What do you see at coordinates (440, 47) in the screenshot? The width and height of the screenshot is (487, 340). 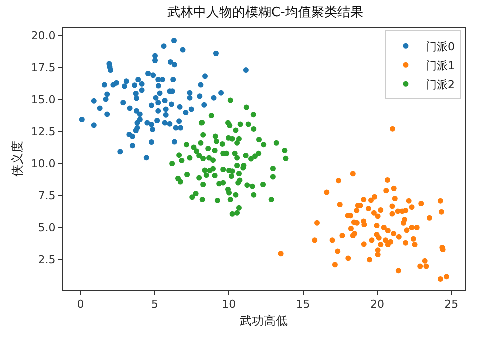 I see `legend-label: 门派0` at bounding box center [440, 47].